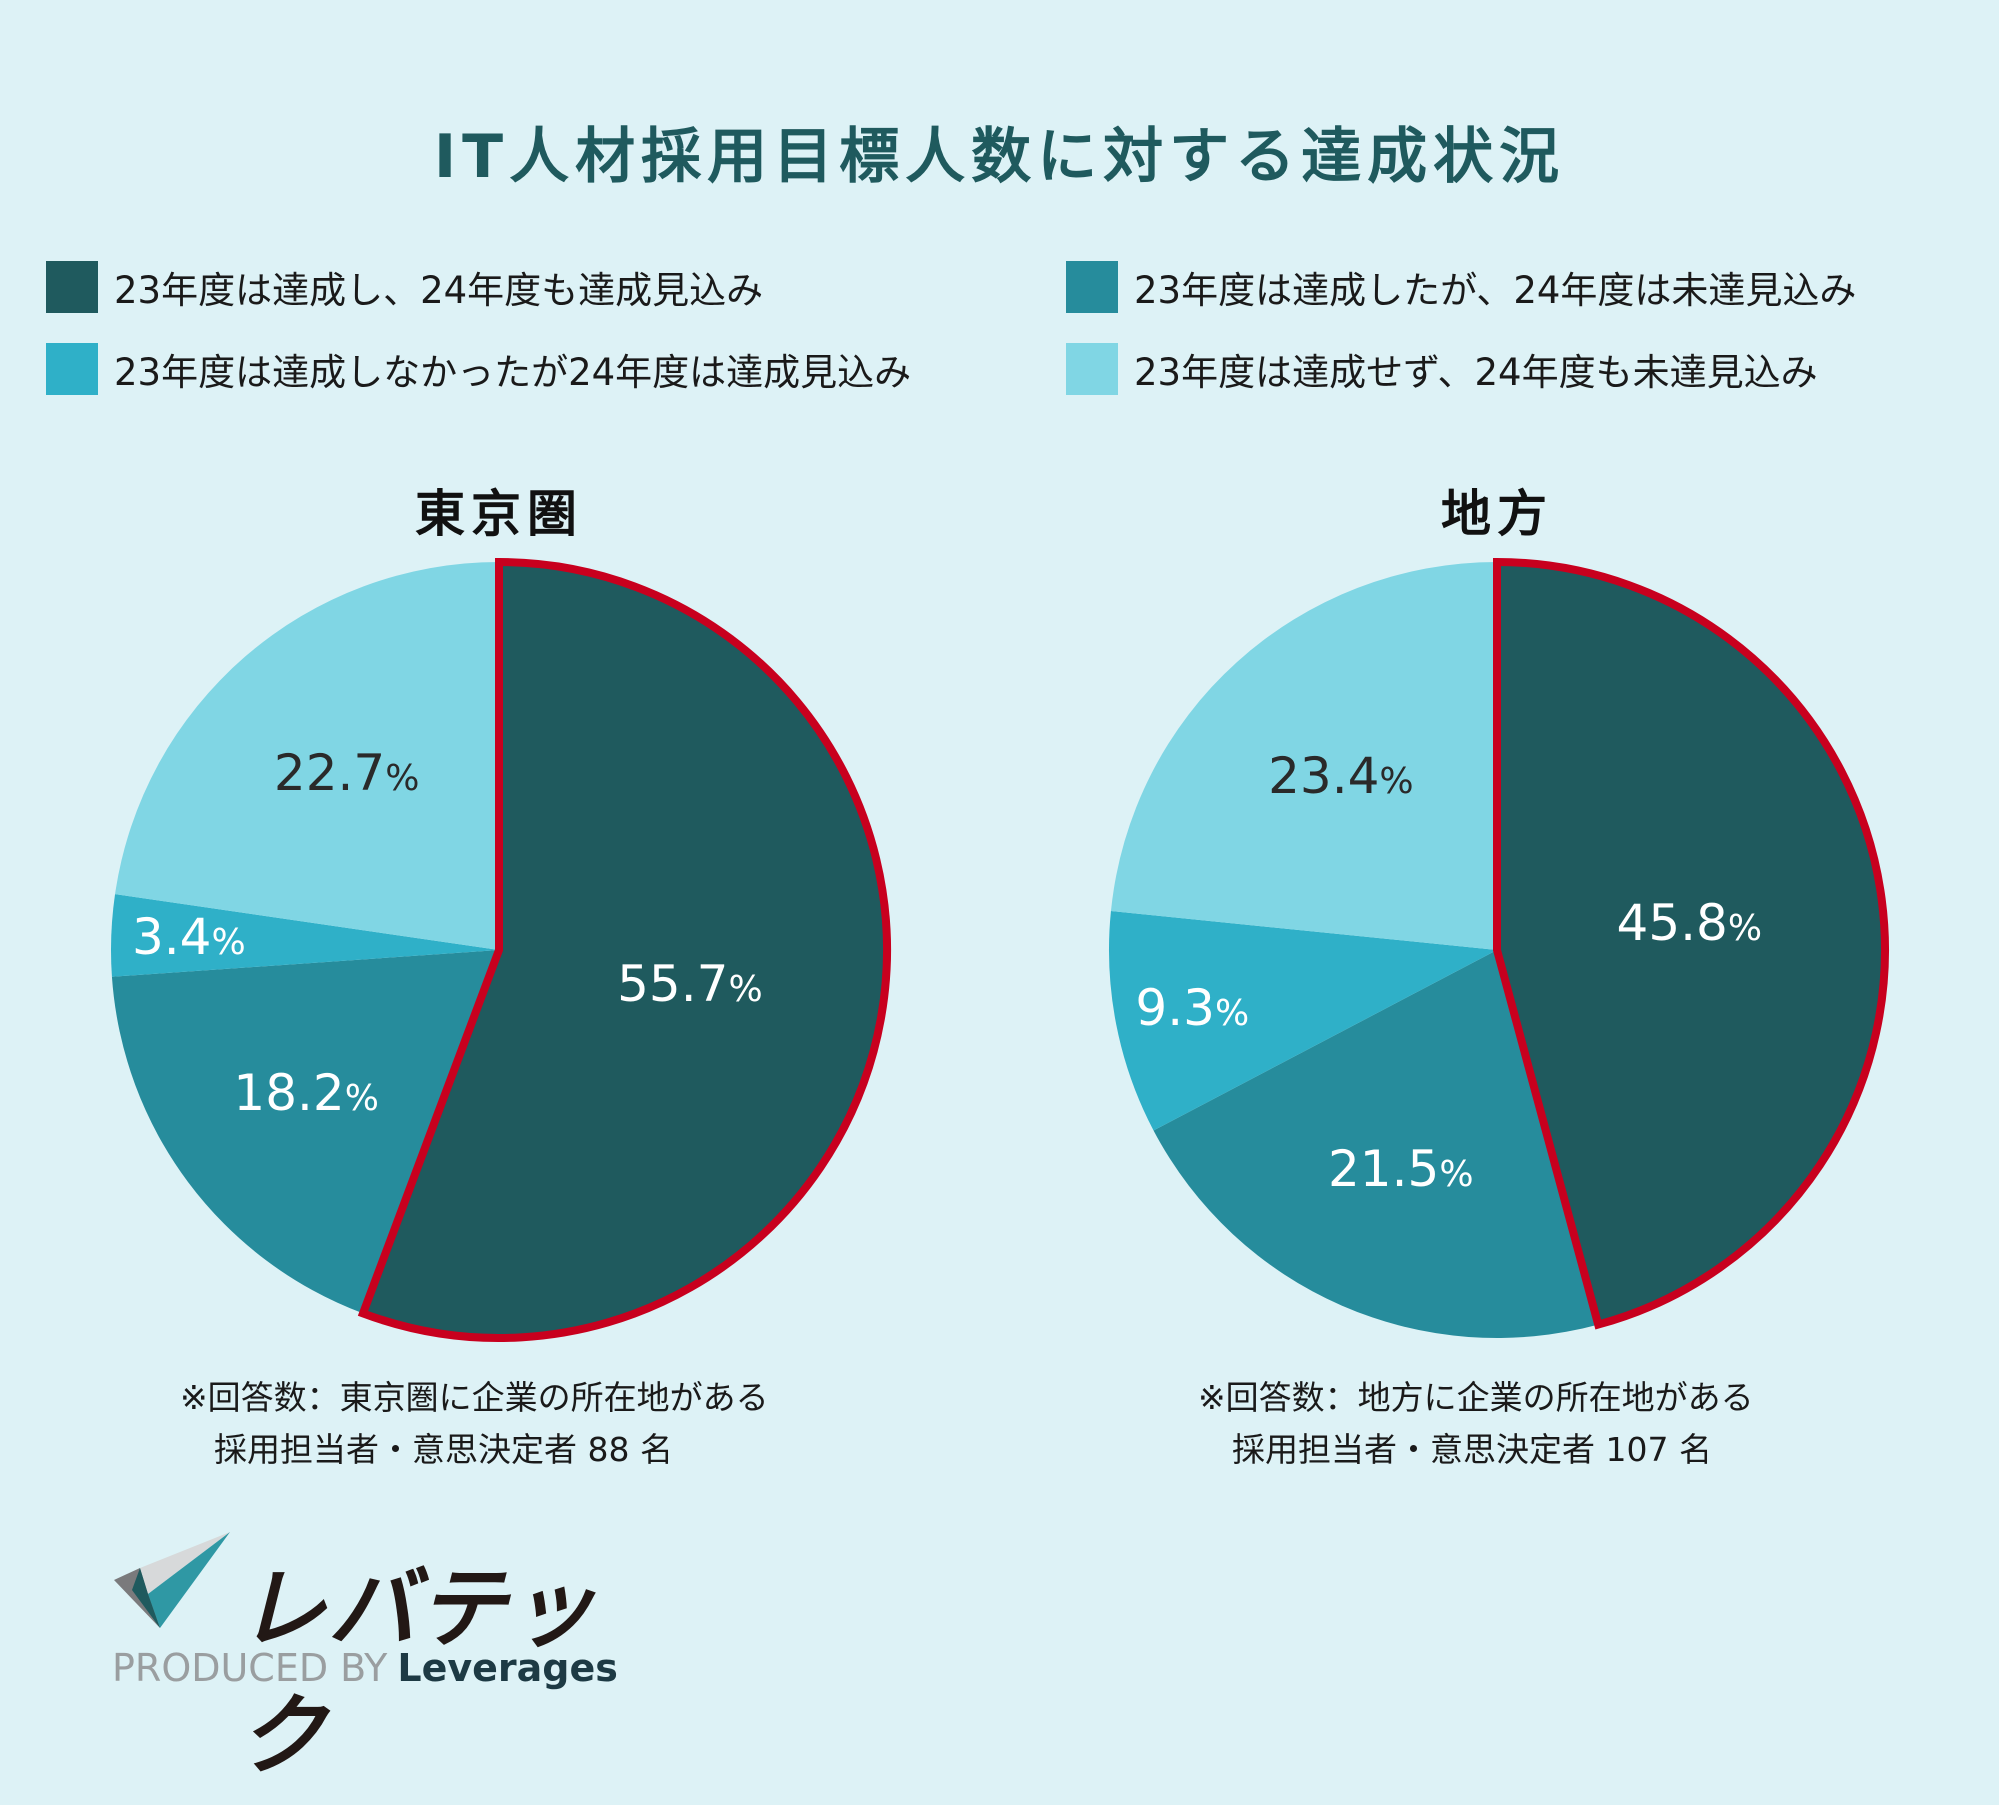 The height and width of the screenshot is (1805, 1999). I want to click on legend-item-not23-achieved24: 23年度は達成しなかったが24年度は達成見込み, so click(478, 369).